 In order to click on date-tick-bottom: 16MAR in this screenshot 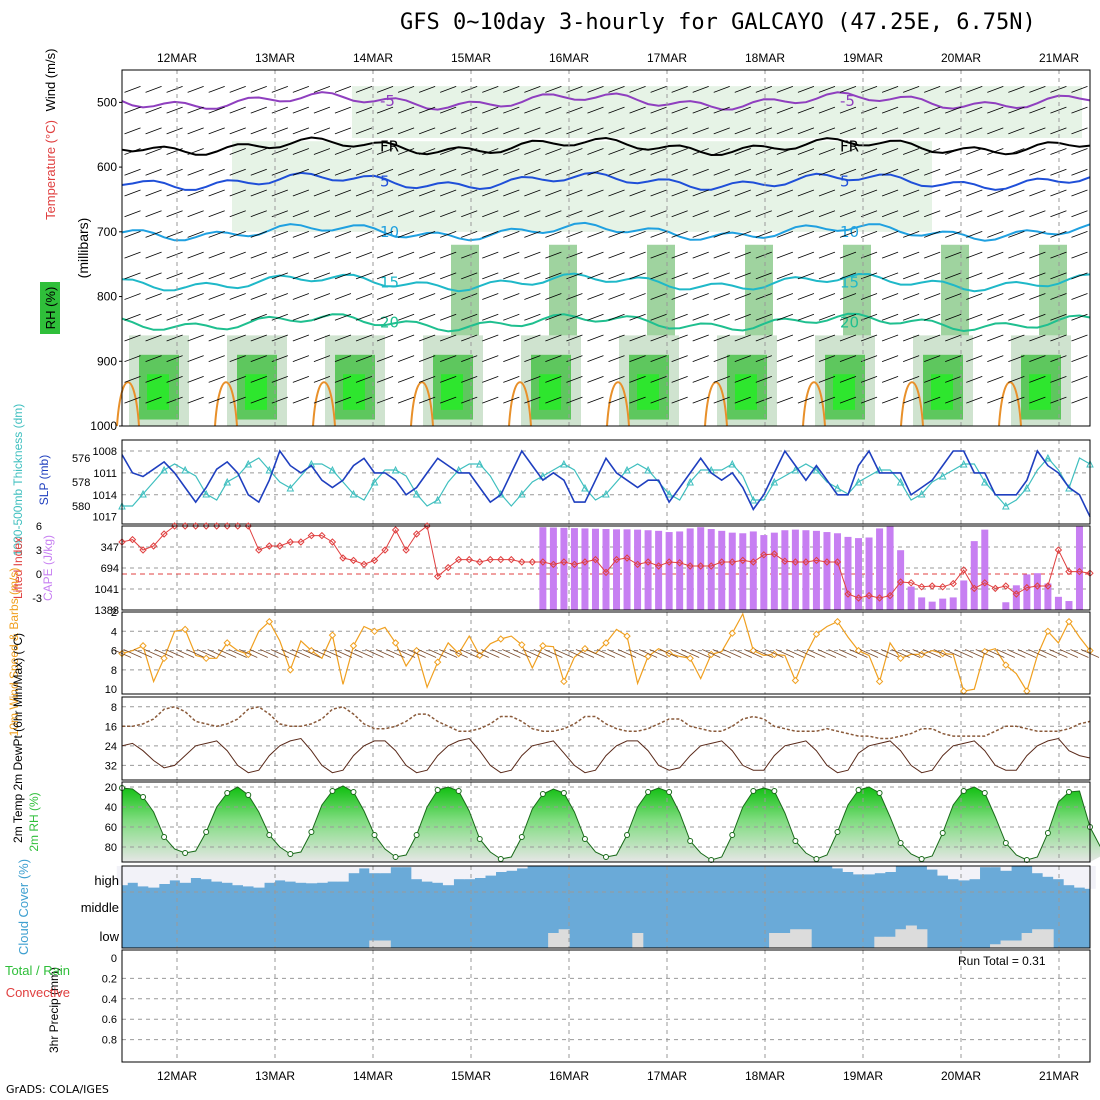, I will do `click(569, 1076)`.